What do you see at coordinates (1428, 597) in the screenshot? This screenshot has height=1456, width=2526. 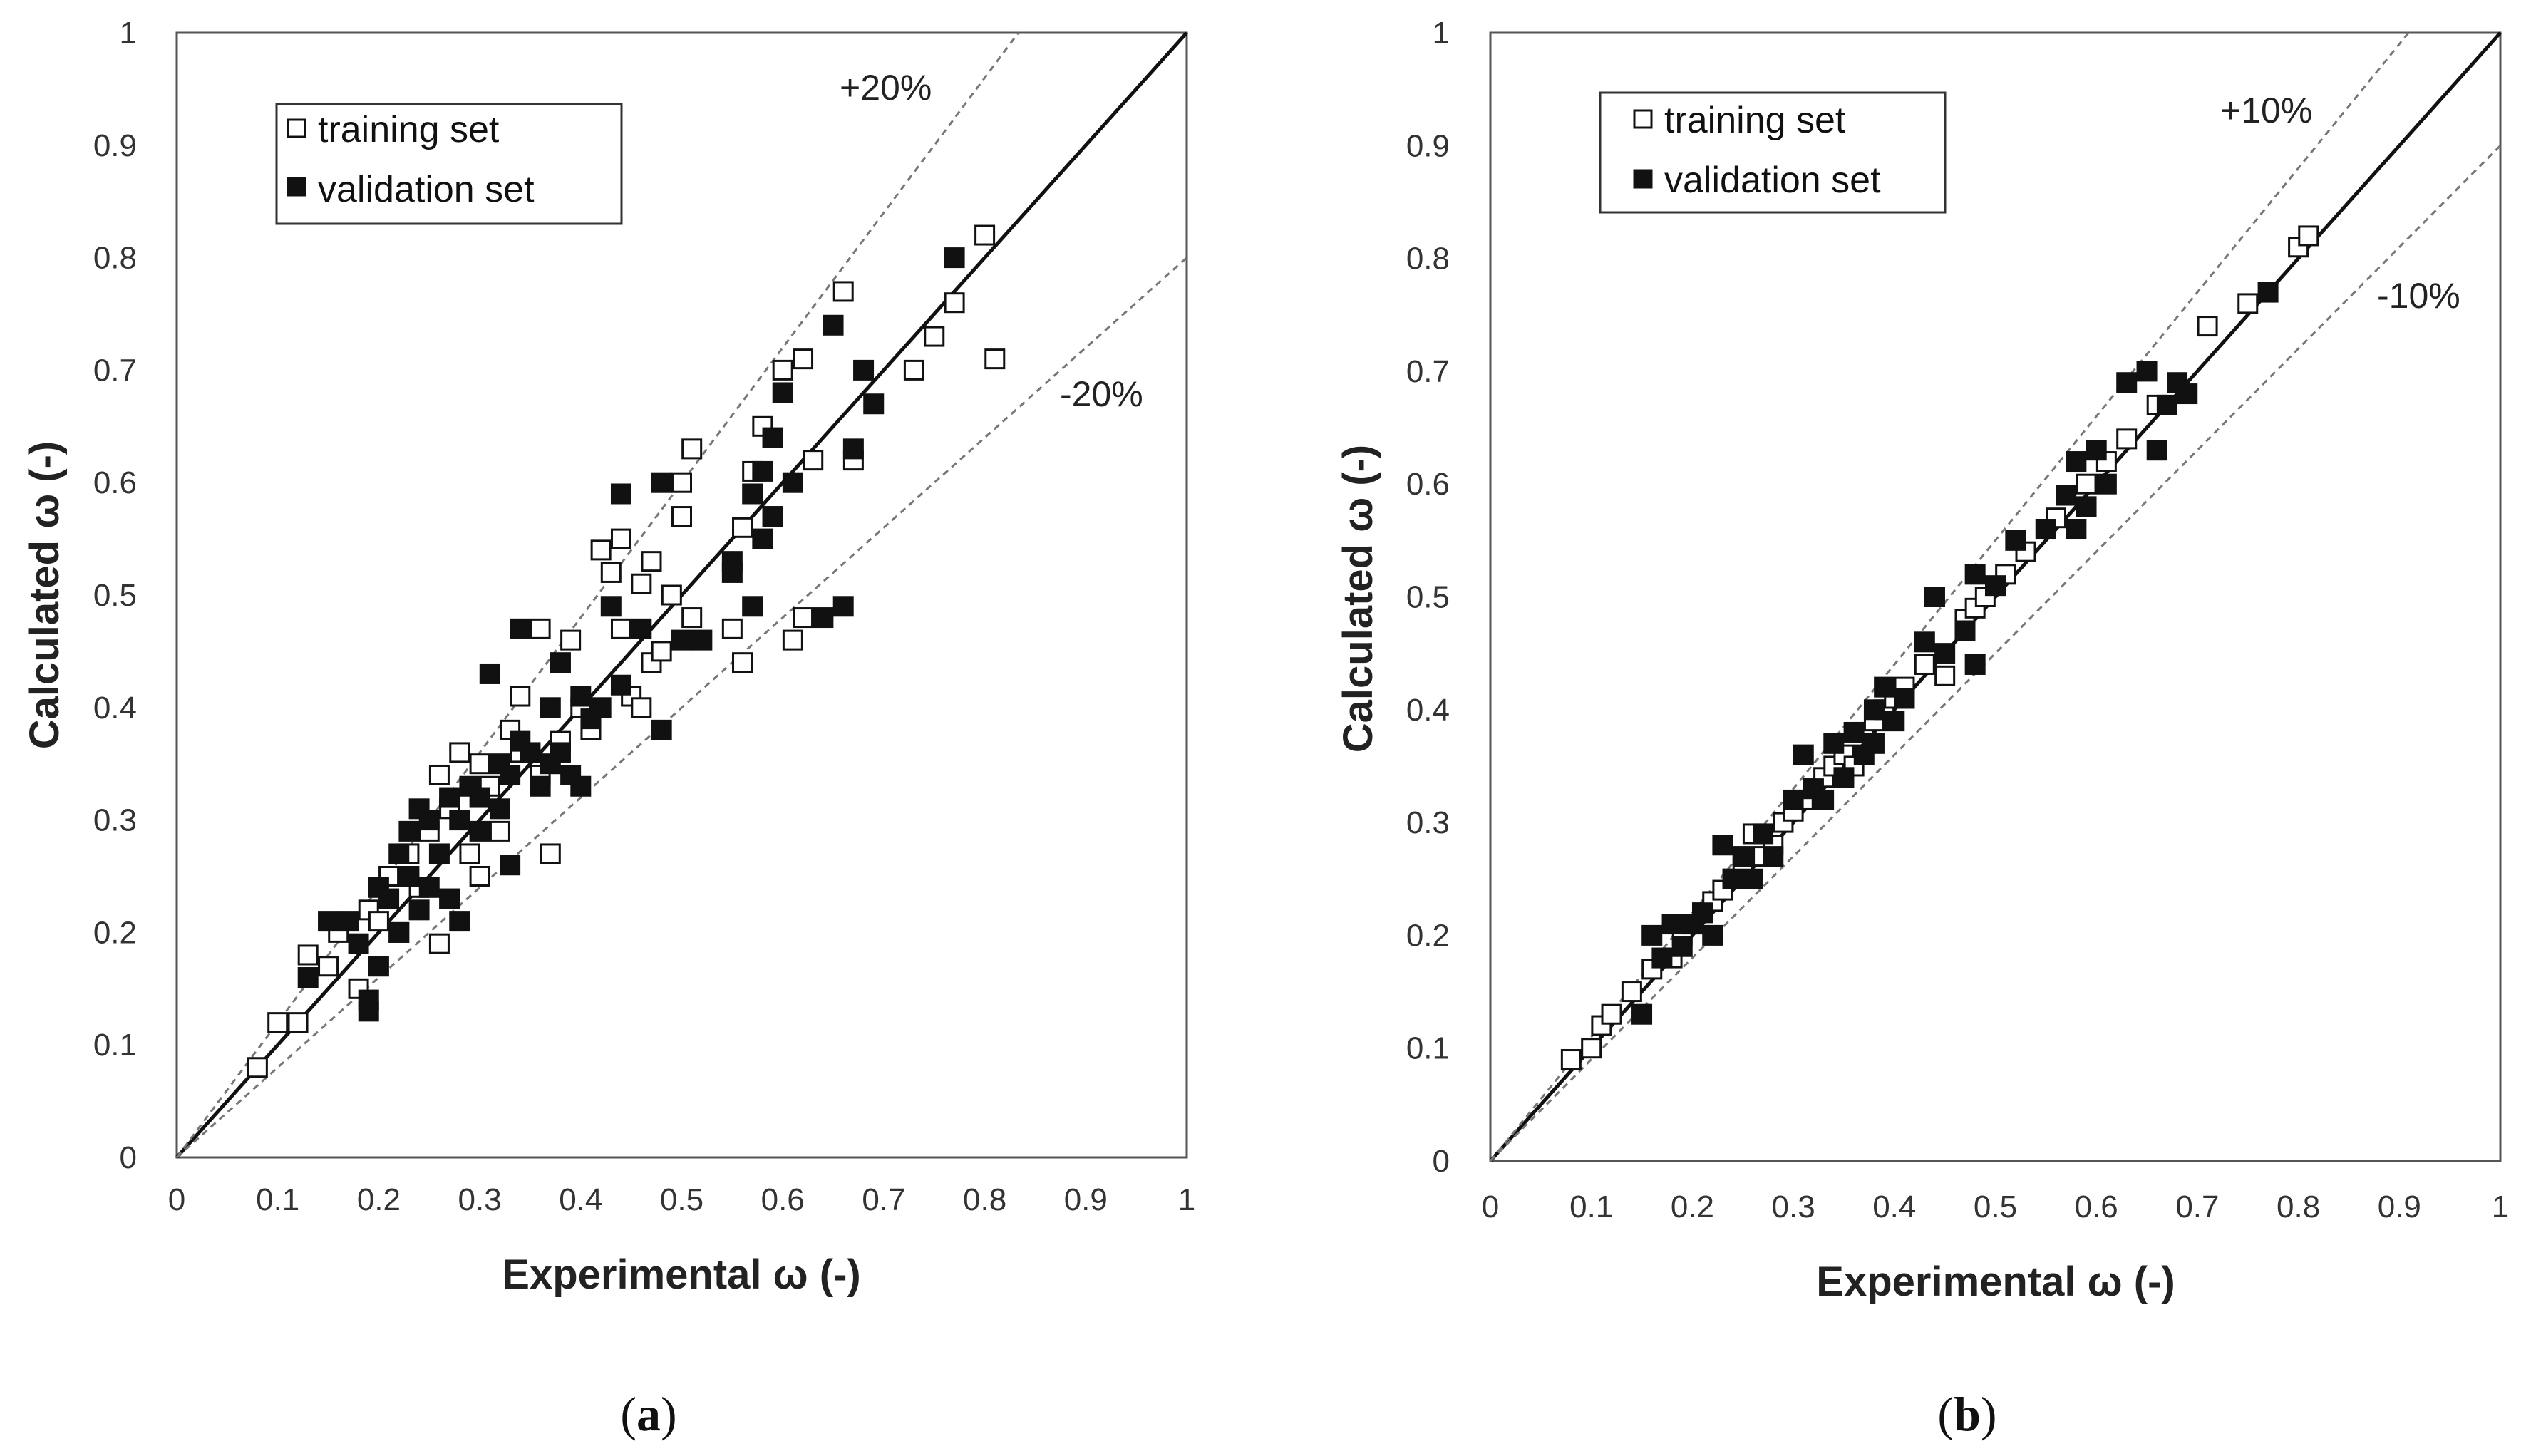 I see `y-tick-label-b: 0.5` at bounding box center [1428, 597].